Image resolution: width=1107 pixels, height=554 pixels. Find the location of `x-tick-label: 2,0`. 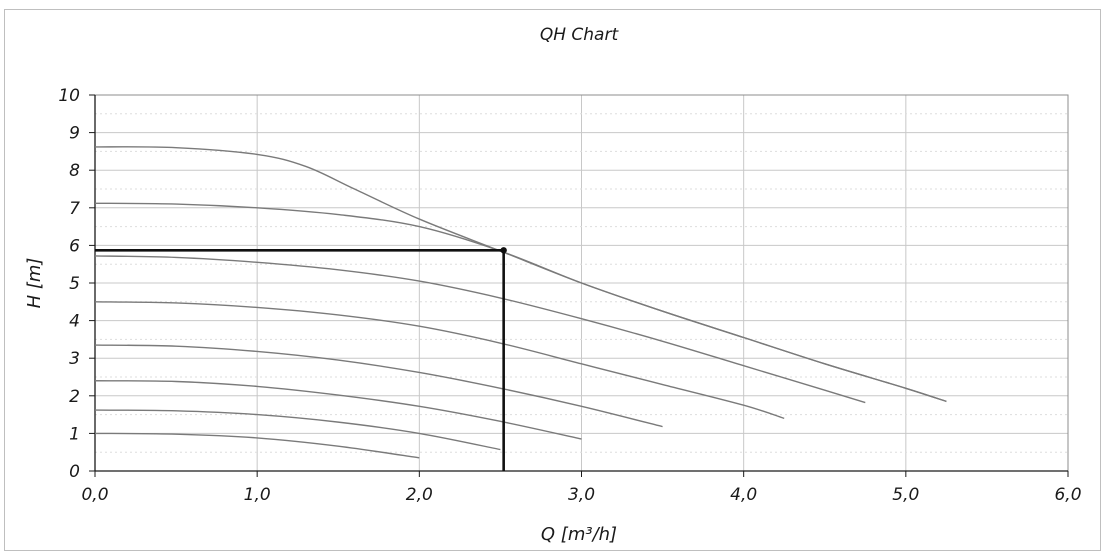

x-tick-label: 2,0 is located at coordinates (419, 495).